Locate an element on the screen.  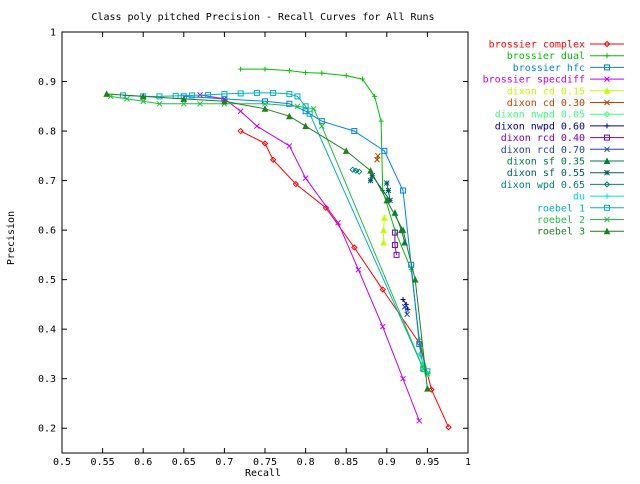
legend-item: dixon cd 0.15 is located at coordinates (565, 91).